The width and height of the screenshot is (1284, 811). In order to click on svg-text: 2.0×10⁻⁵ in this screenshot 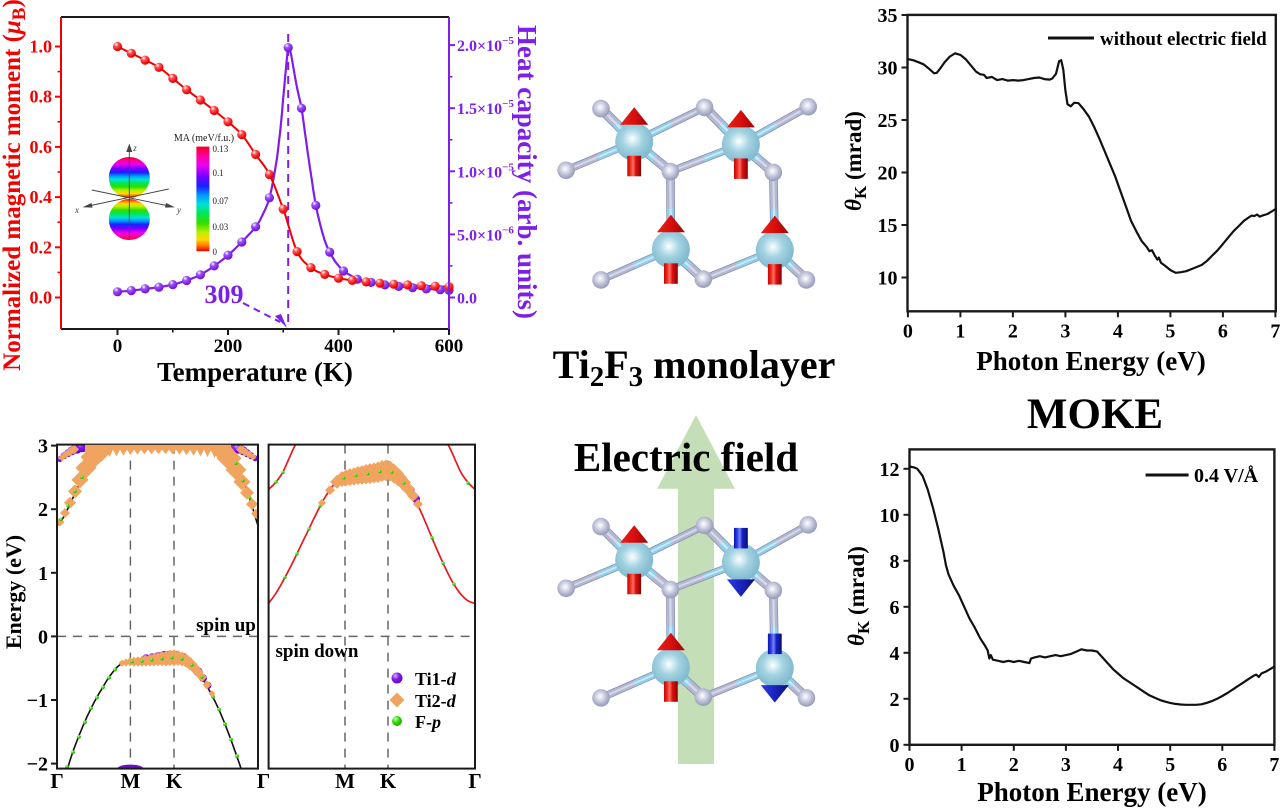, I will do `click(485, 45)`.